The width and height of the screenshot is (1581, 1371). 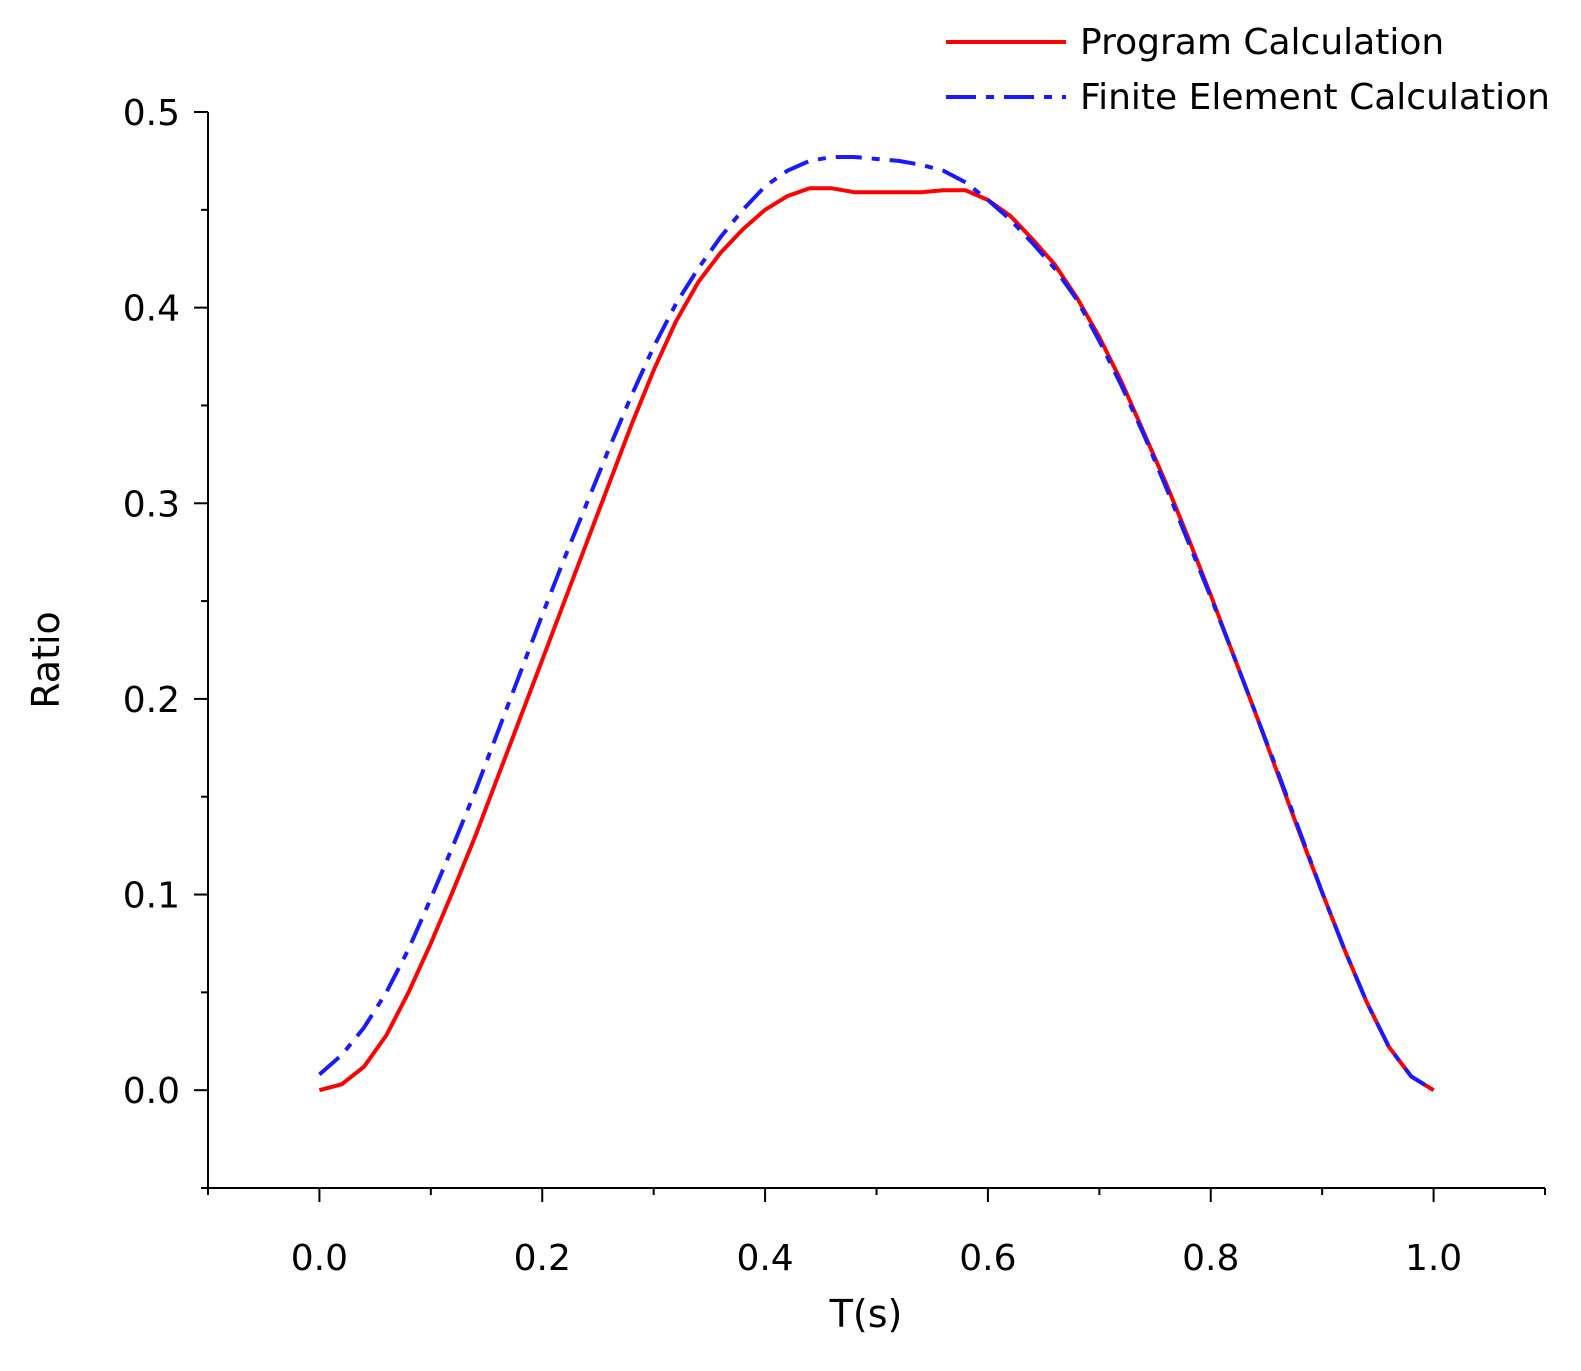 What do you see at coordinates (1315, 97) in the screenshot?
I see `legend-label: Finite Element Calculation` at bounding box center [1315, 97].